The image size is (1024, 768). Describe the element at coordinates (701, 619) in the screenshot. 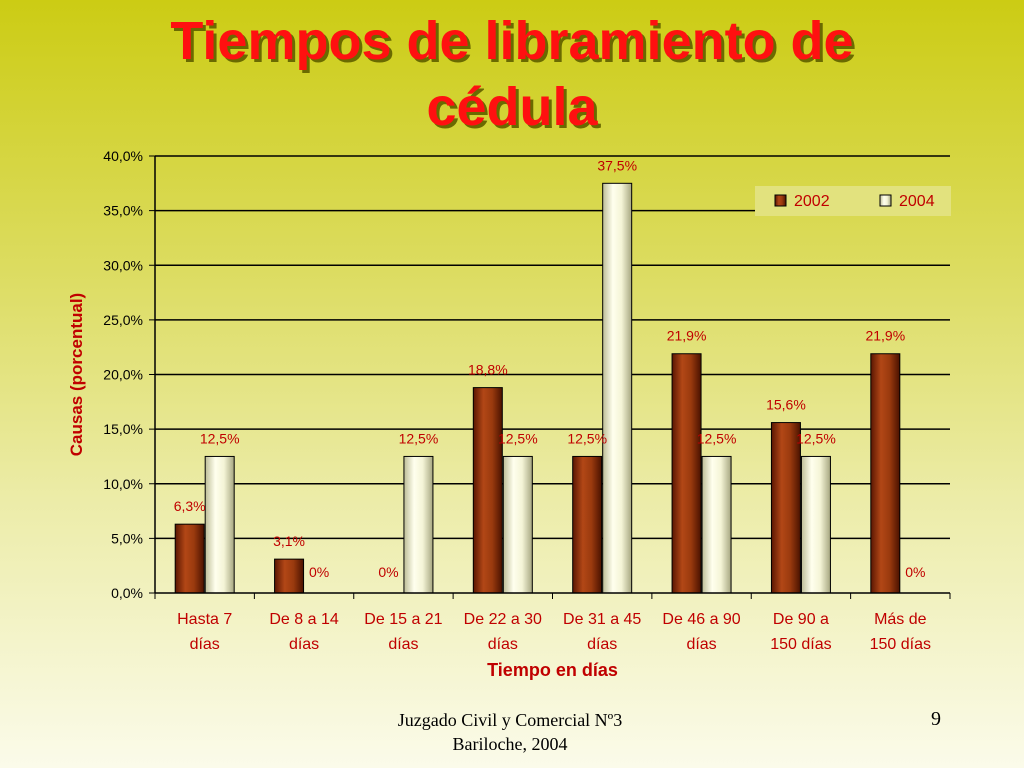

I see `x-tick-label-line-1: De 46 a 90` at that location.